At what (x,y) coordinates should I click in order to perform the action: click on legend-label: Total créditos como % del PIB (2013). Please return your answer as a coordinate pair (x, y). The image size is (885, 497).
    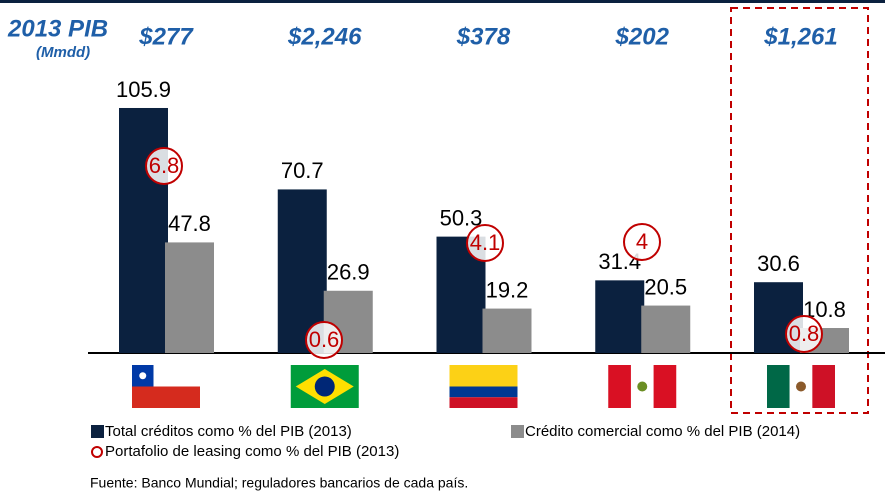
    Looking at the image, I should click on (228, 431).